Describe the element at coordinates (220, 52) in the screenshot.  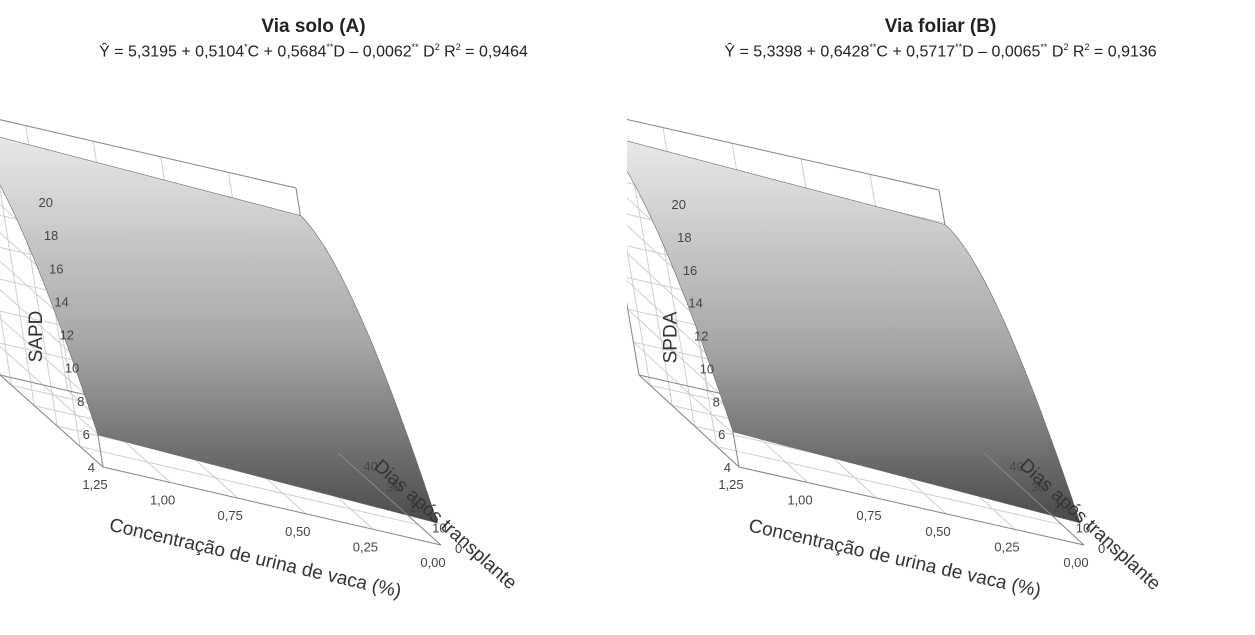
I see `eq-c1: 0,5104` at that location.